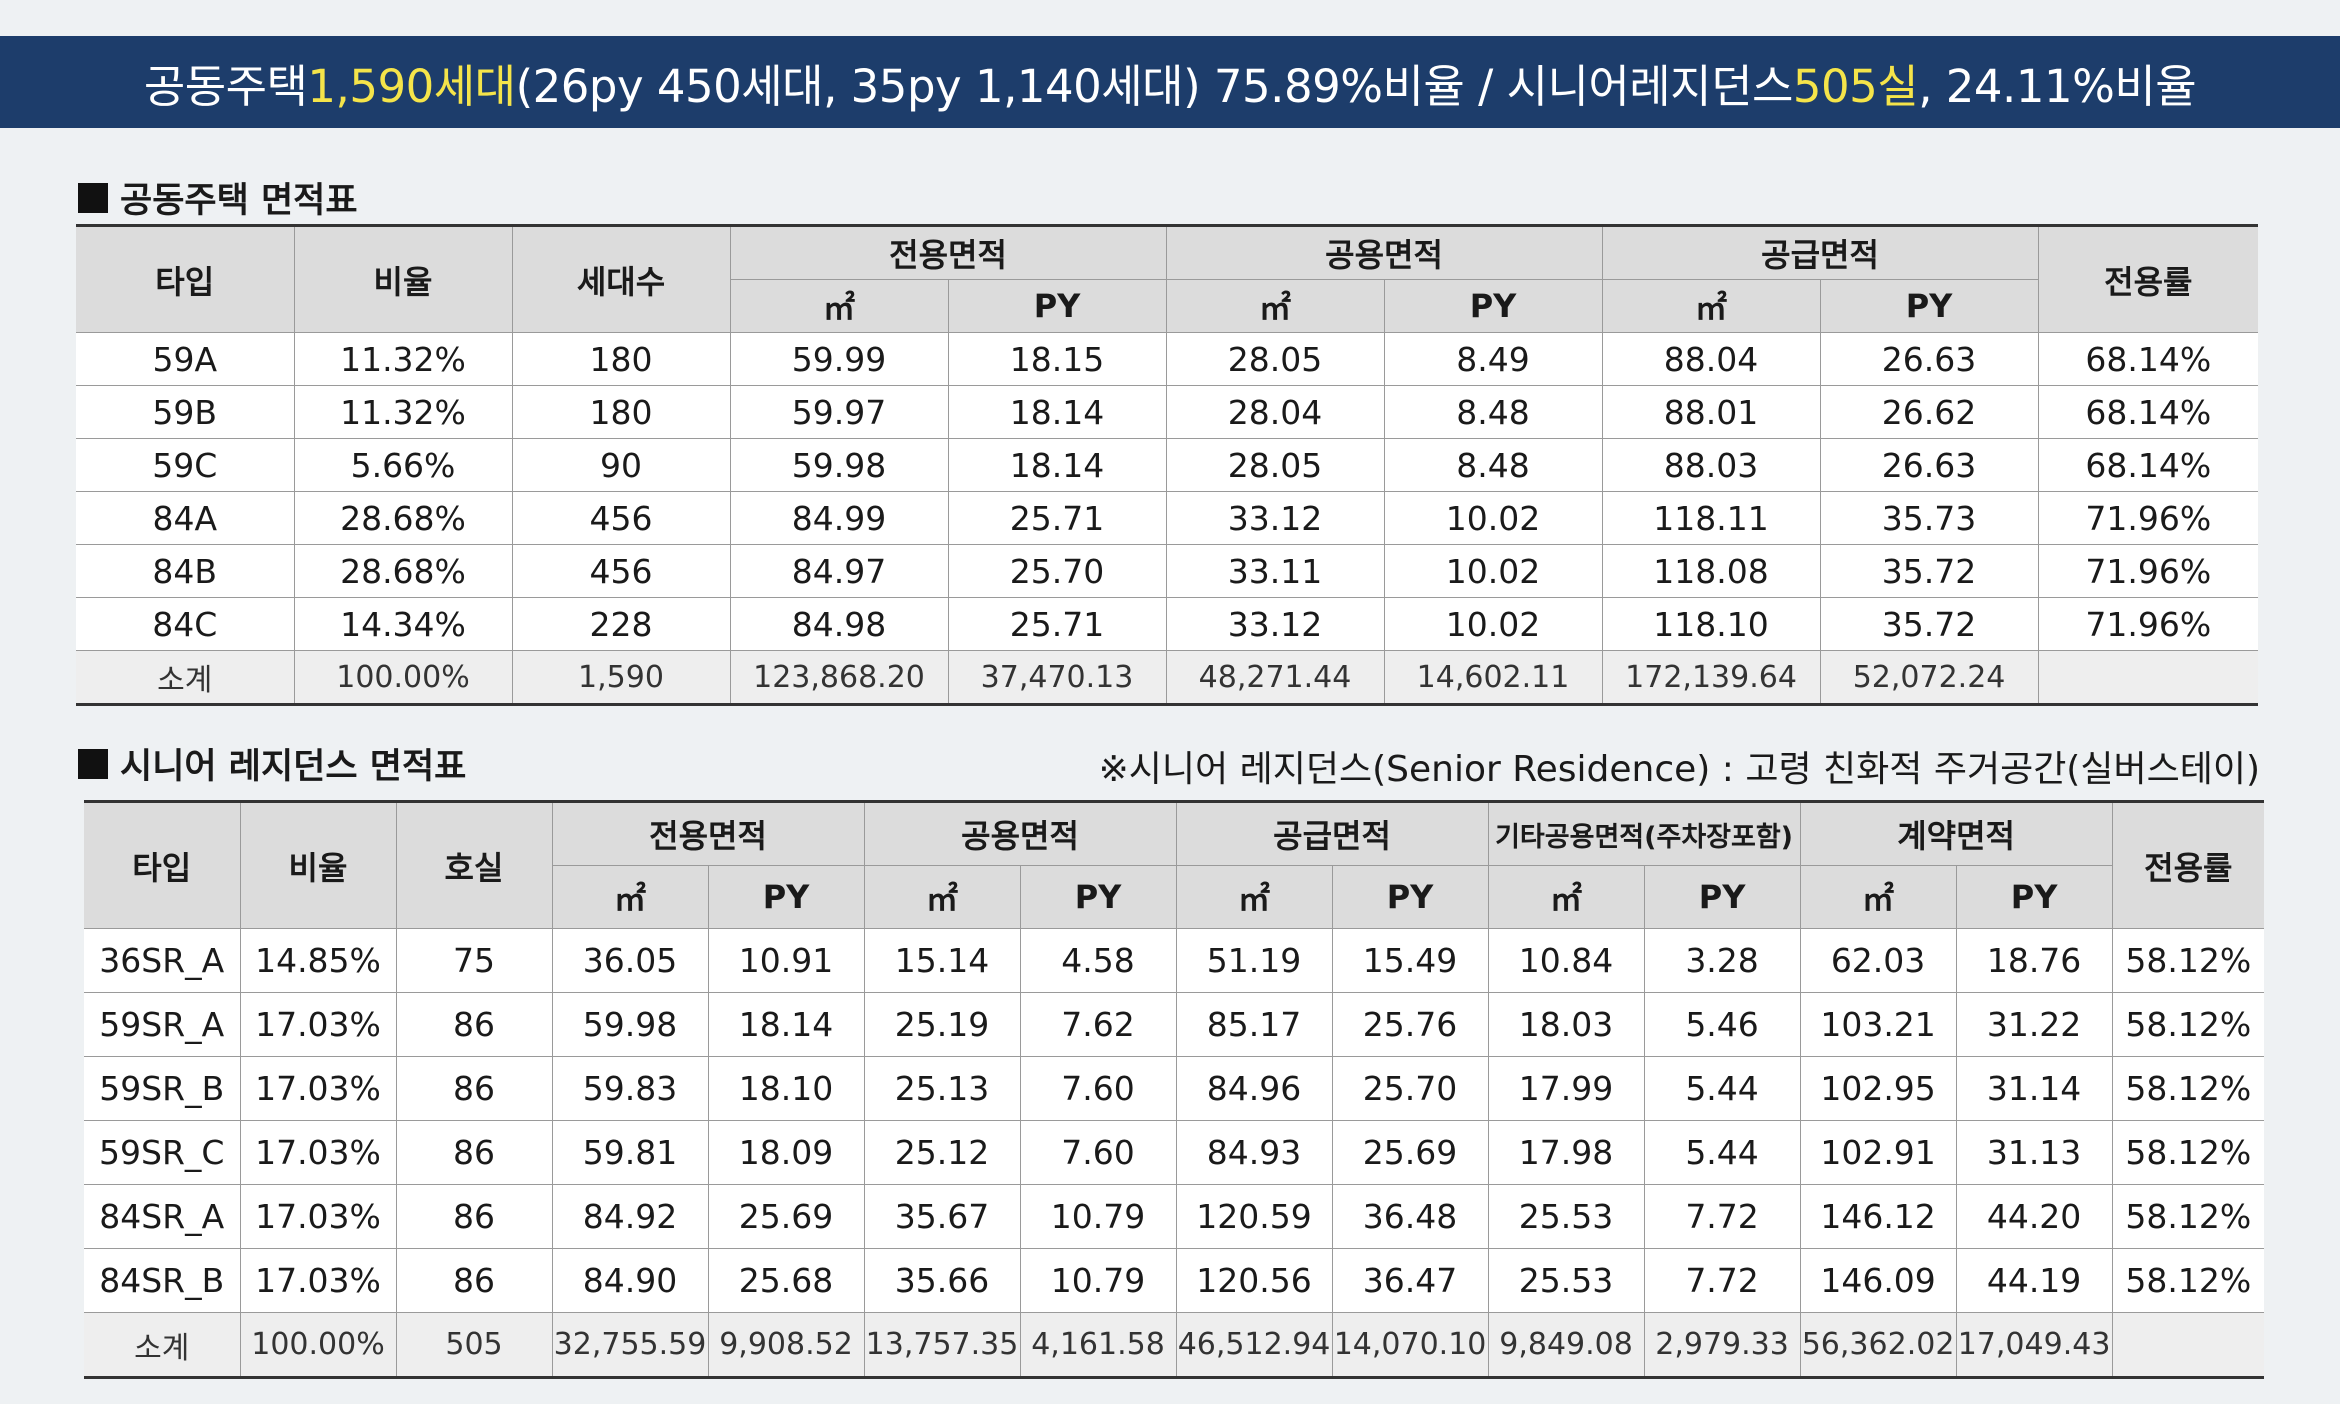  Describe the element at coordinates (185, 412) in the screenshot. I see `table-cell: 59B` at that location.